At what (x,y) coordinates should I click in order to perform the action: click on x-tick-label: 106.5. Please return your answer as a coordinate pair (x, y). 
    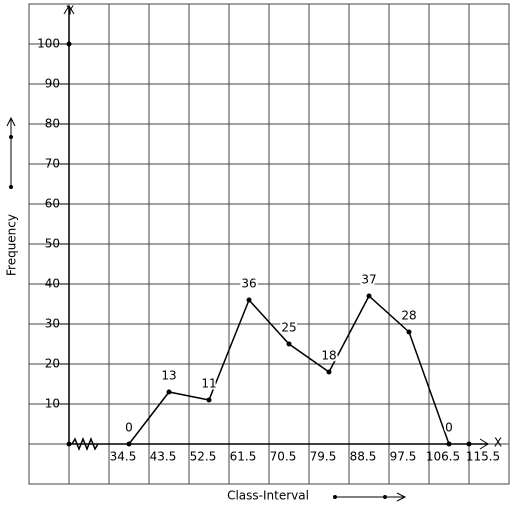
    Looking at the image, I should click on (443, 457).